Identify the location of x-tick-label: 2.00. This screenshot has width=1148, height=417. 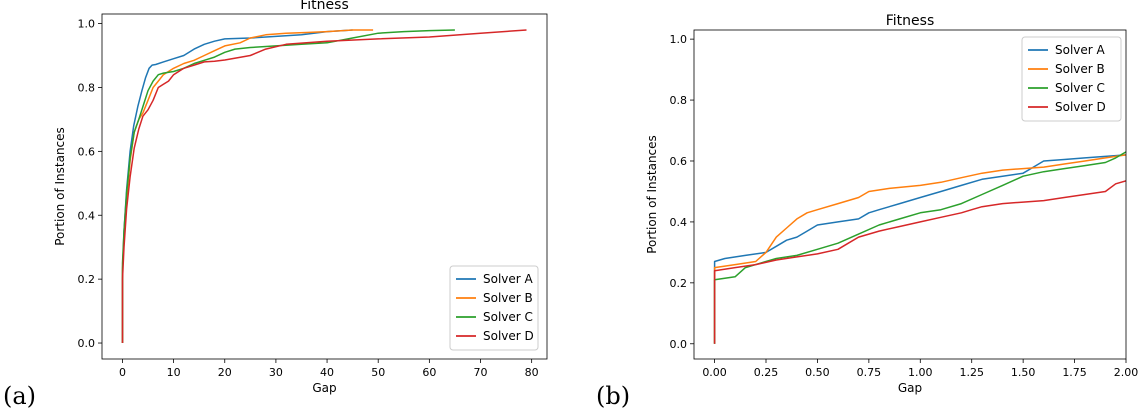
(1126, 372).